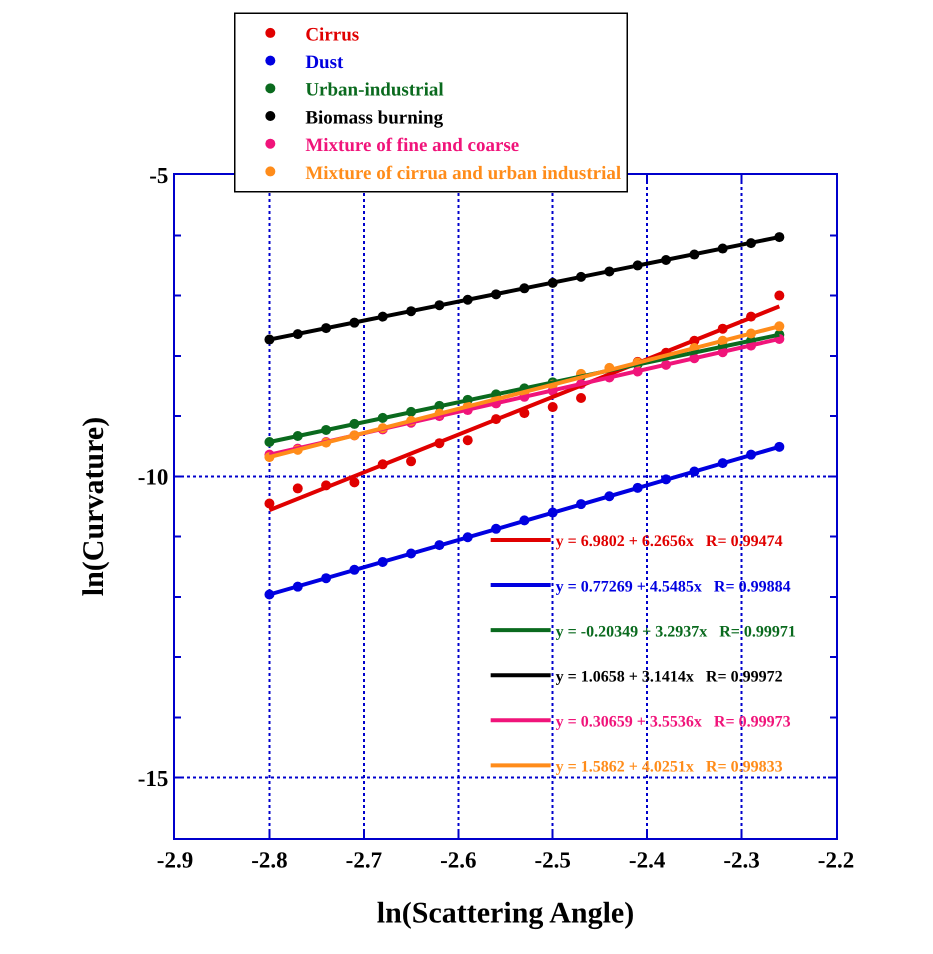 This screenshot has width=933, height=954. I want to click on x-tick-label: -2.6, so click(458, 860).